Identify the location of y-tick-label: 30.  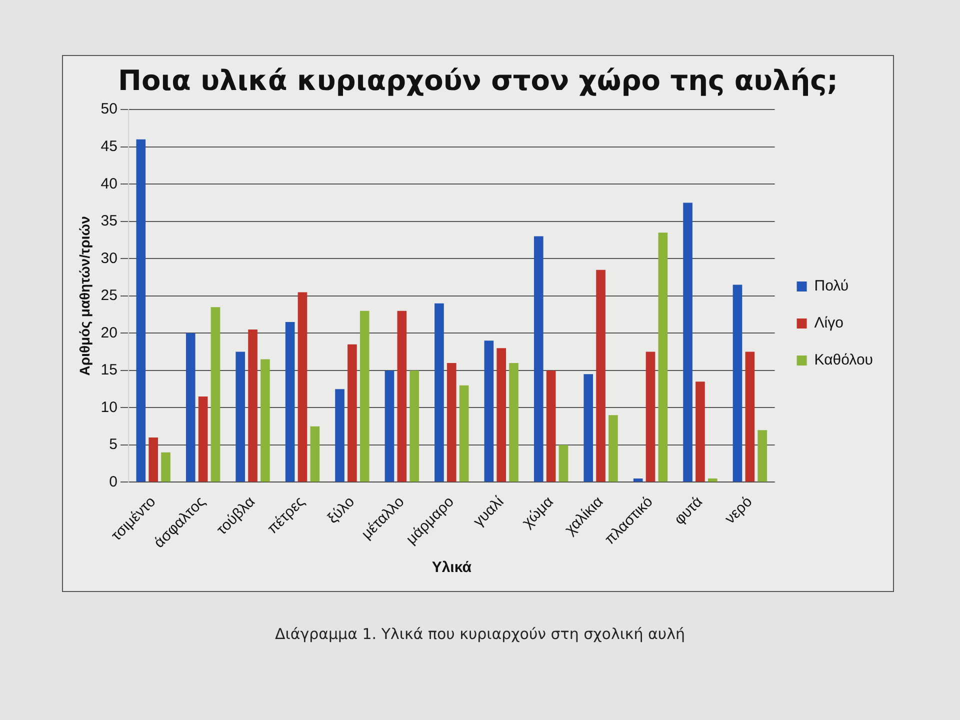
(109, 258).